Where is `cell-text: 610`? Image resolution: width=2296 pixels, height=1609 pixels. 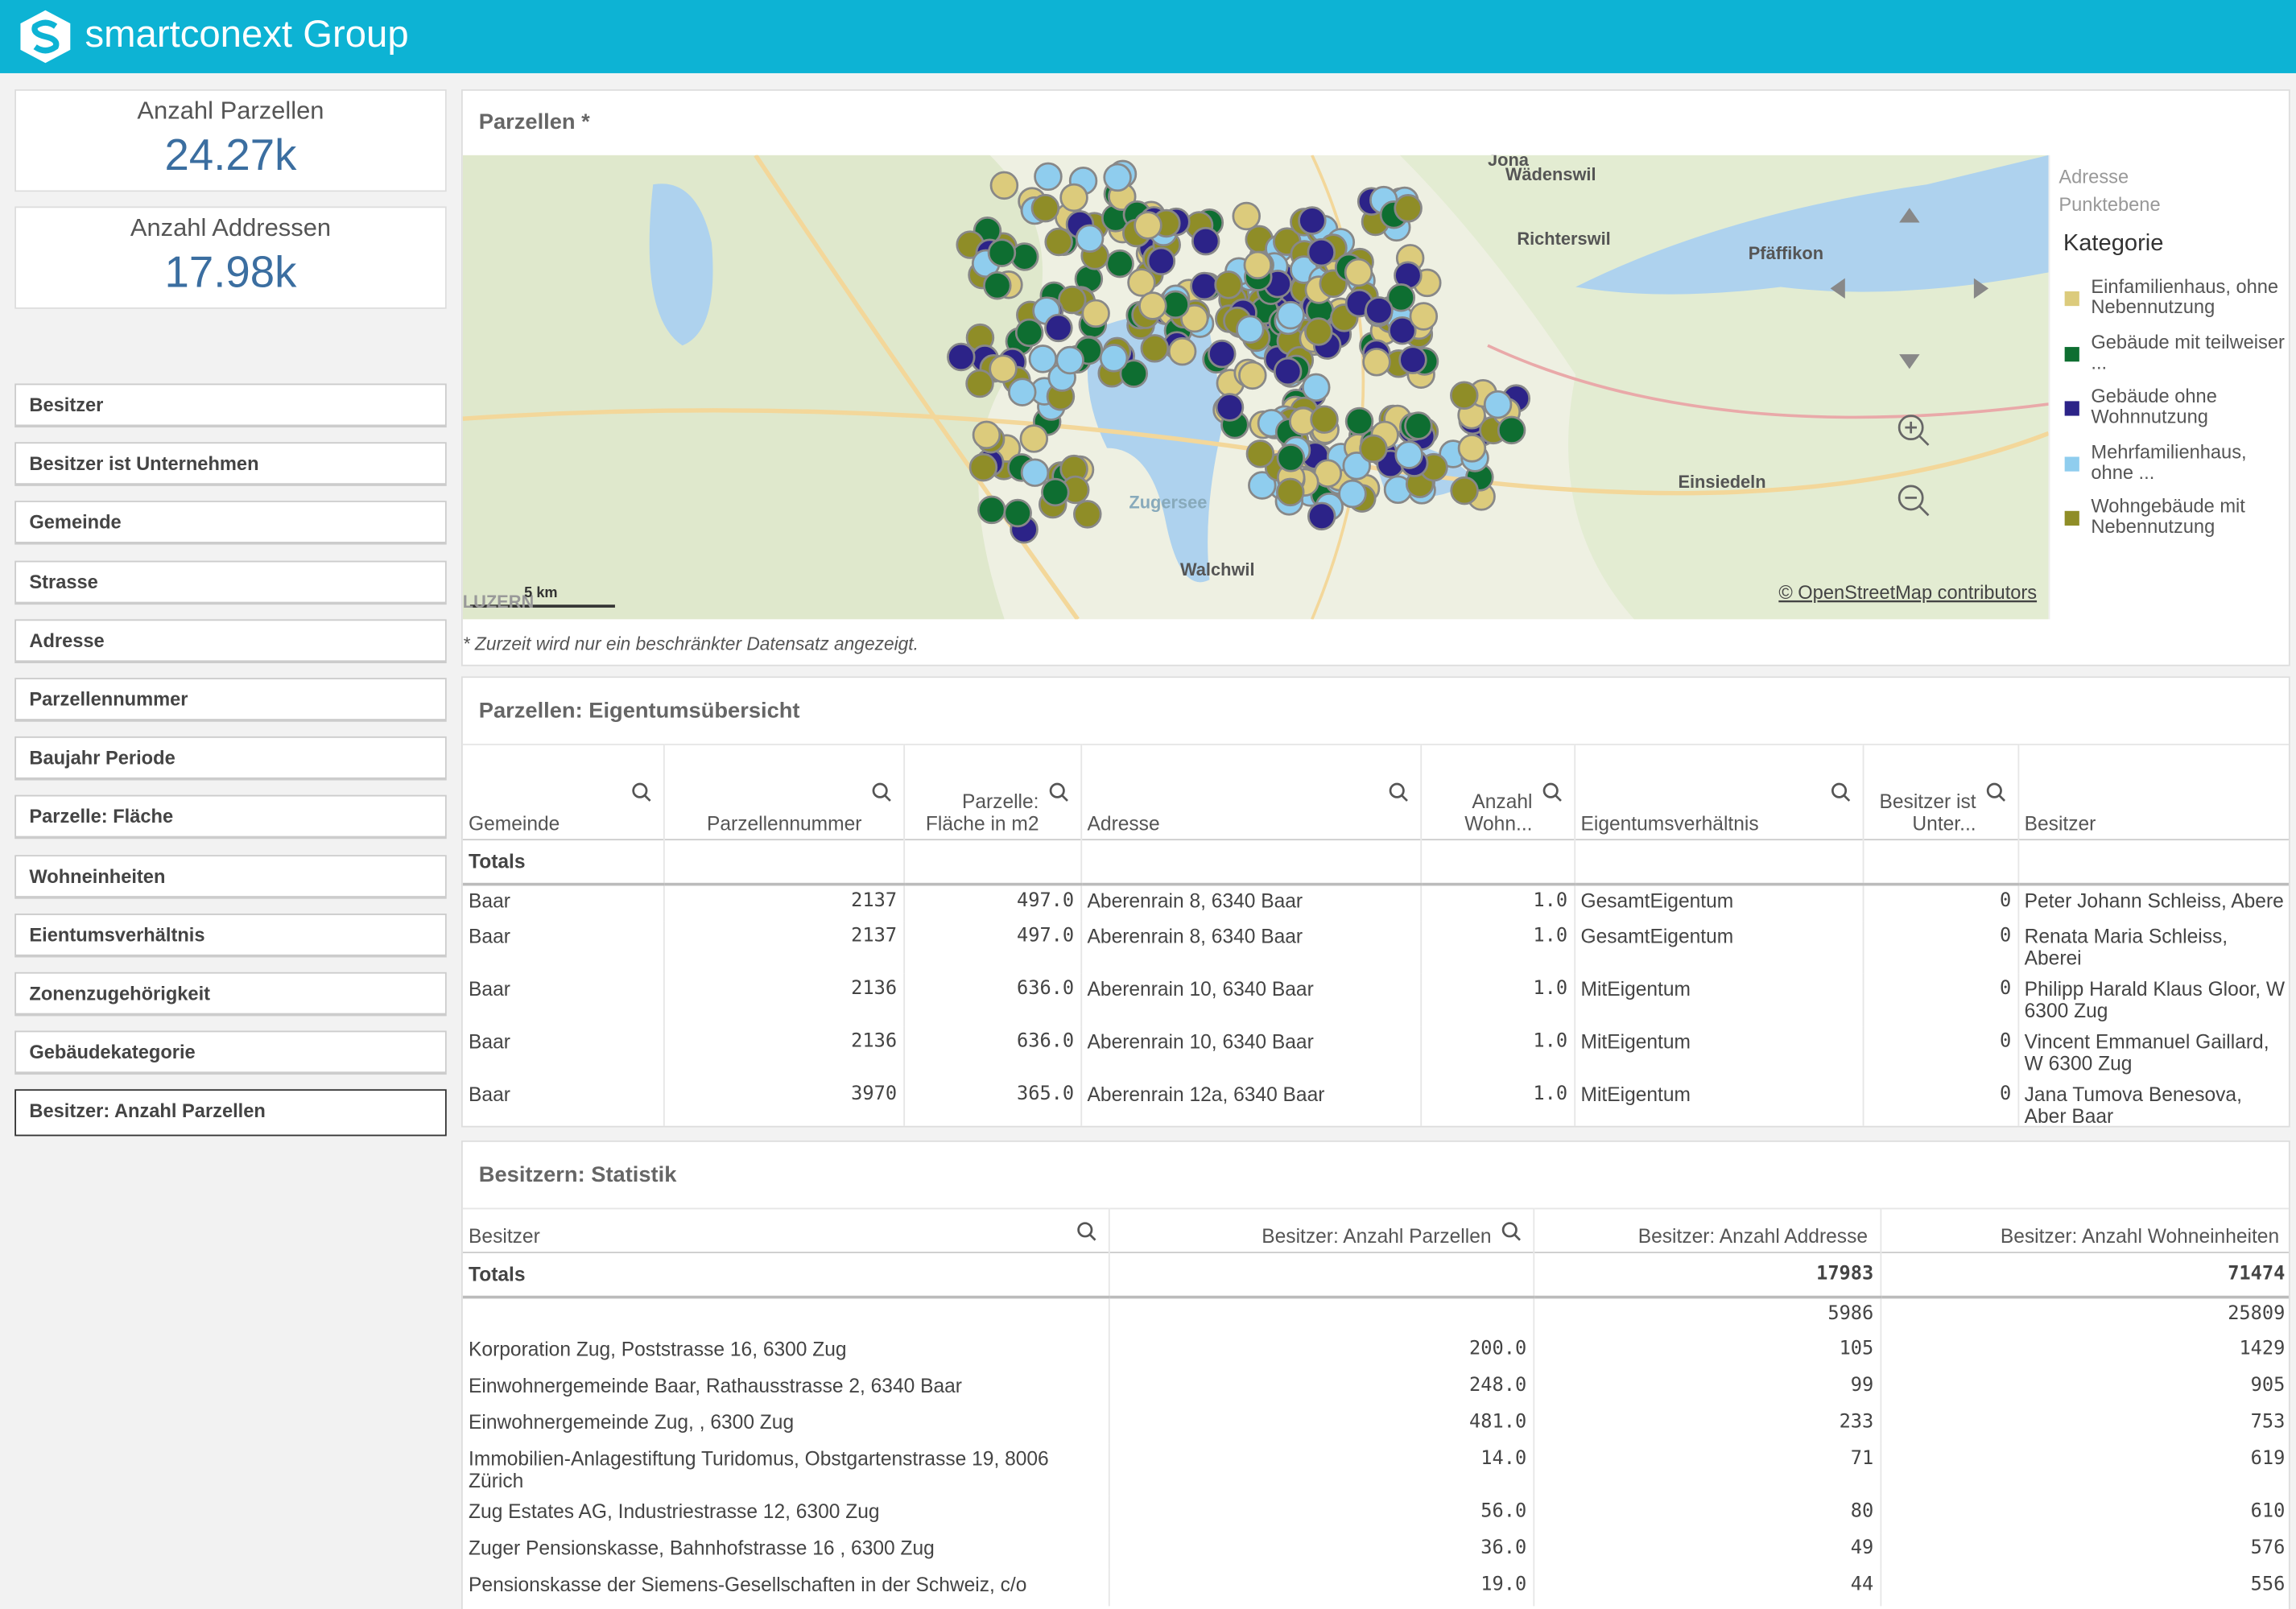
cell-text: 610 is located at coordinates (2268, 1511).